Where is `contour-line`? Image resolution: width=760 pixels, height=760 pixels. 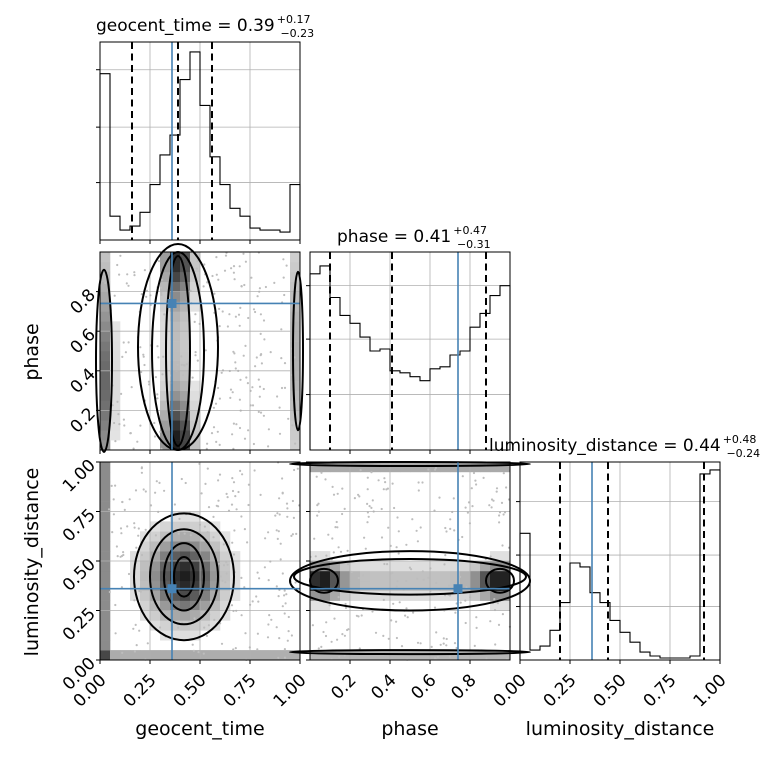 contour-line is located at coordinates (184, 577).